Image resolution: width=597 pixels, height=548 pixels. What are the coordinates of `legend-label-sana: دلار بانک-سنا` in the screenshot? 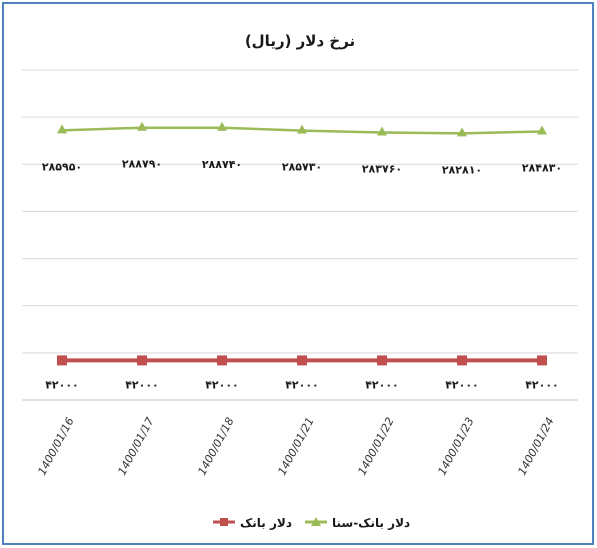 It's located at (371, 523).